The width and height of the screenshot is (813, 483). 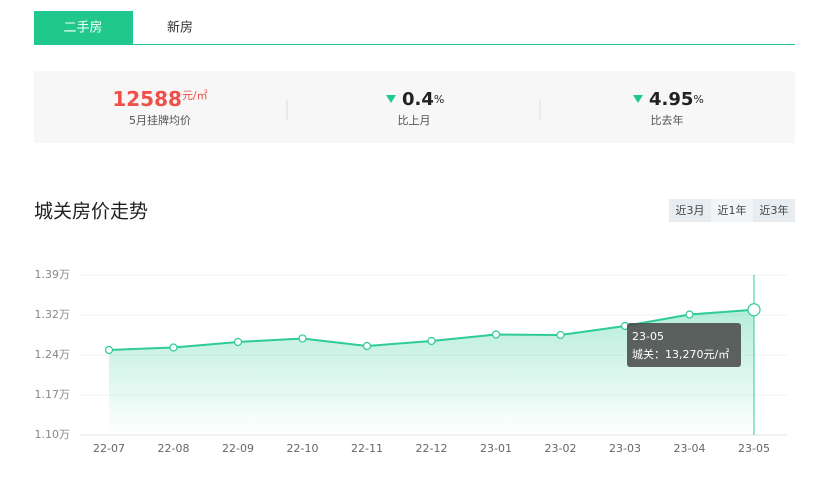 I want to click on x-tick-label: 22-12, so click(x=432, y=448).